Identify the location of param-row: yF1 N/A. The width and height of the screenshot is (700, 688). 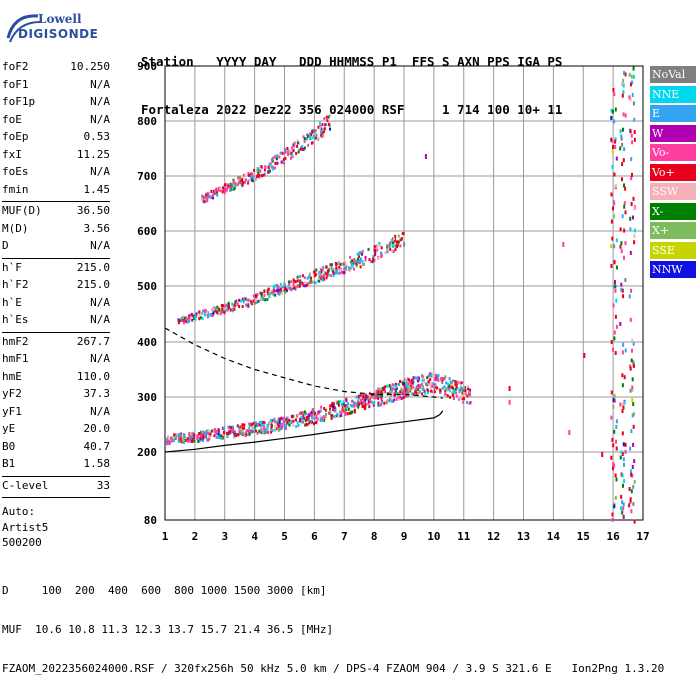
(56, 414).